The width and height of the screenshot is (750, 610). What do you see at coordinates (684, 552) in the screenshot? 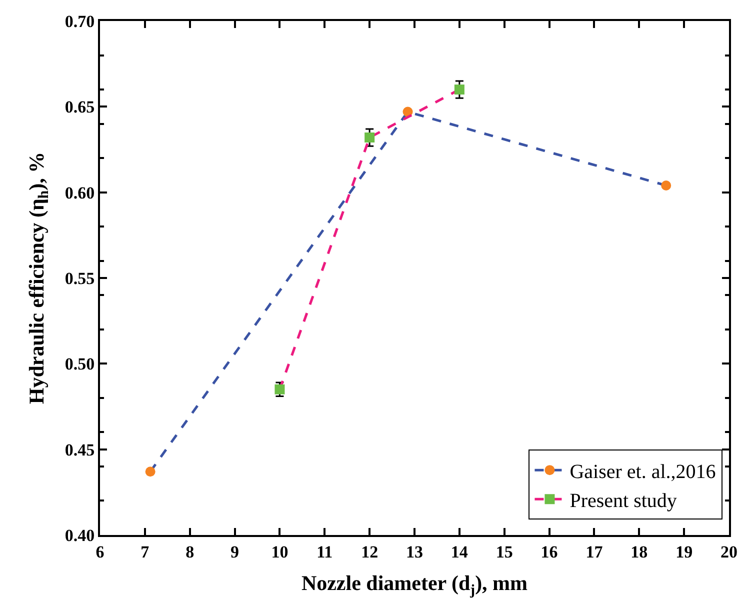
I see `x-tick-label: 19` at bounding box center [684, 552].